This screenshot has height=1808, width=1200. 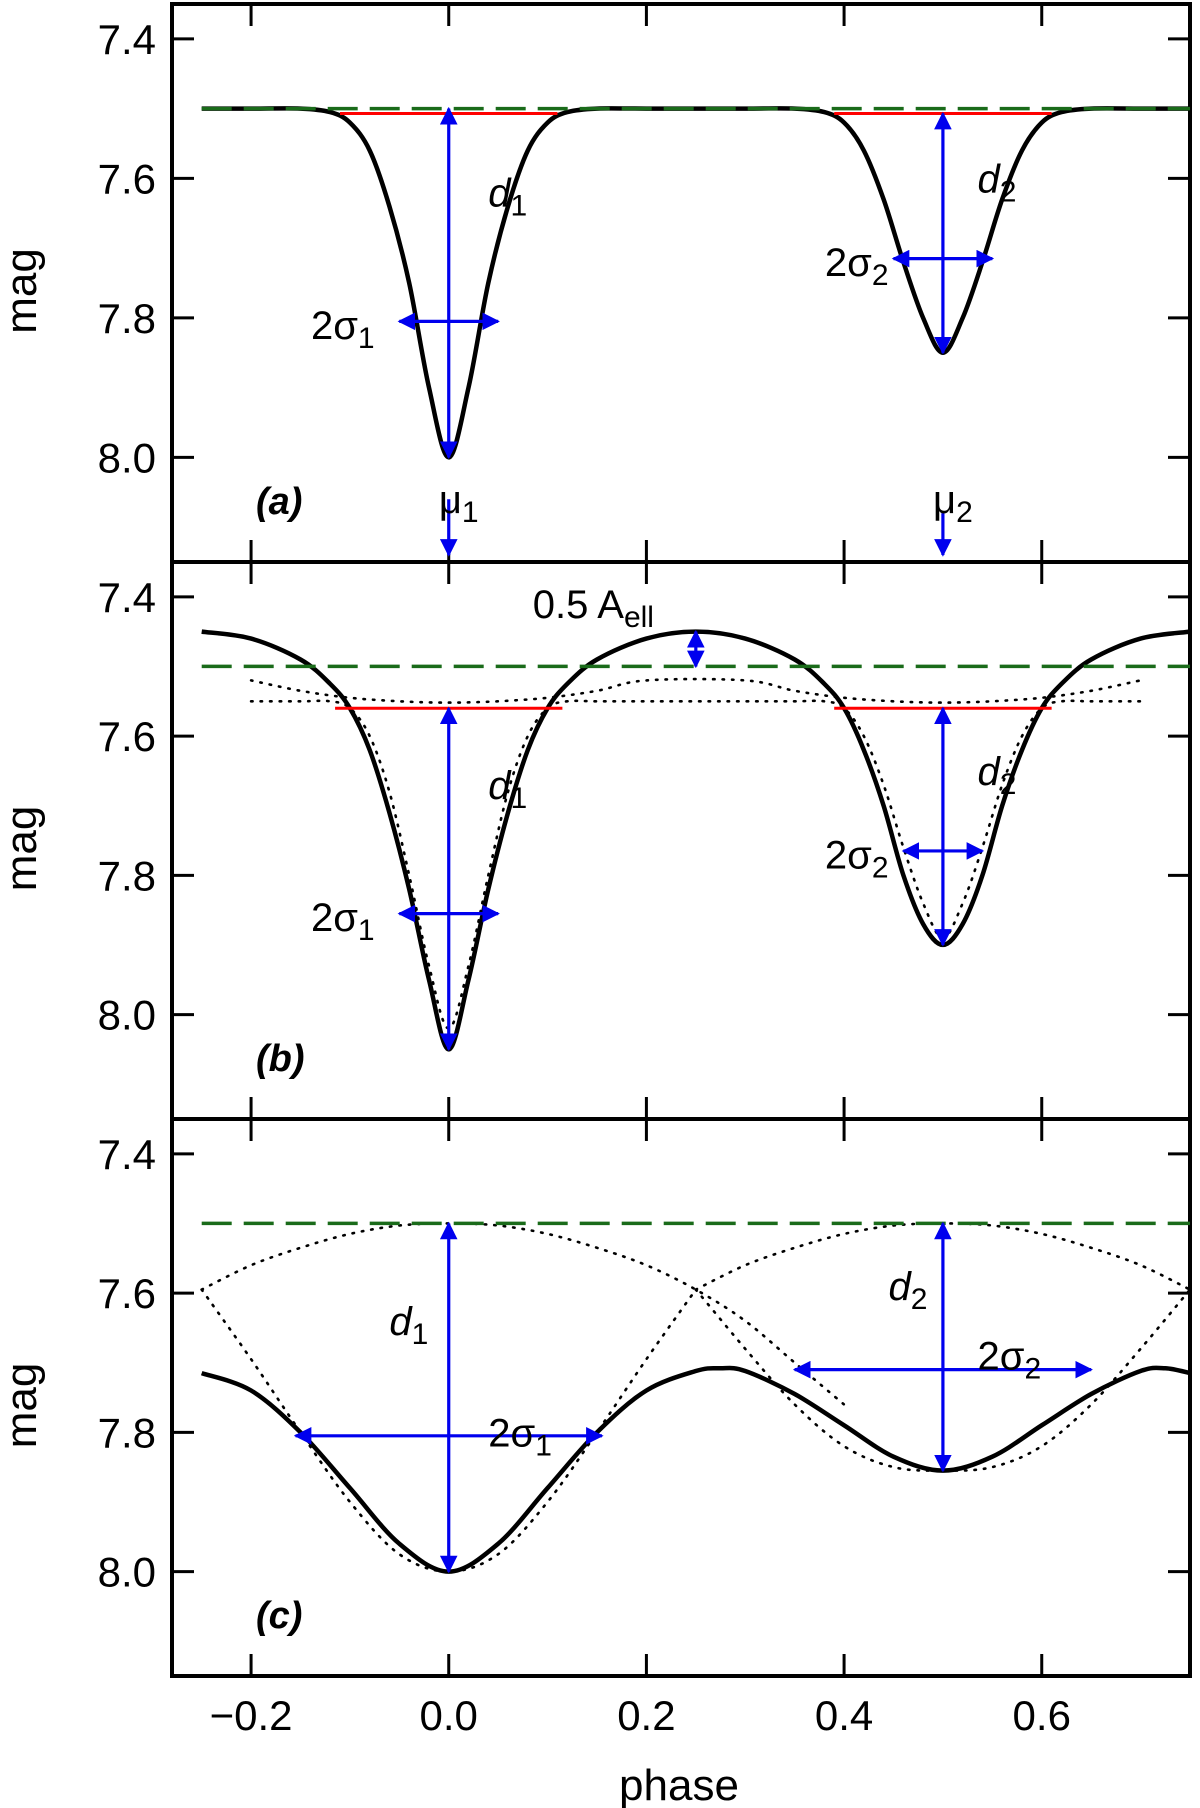 I want to click on x-tick-label: −0.2, so click(x=251, y=1715).